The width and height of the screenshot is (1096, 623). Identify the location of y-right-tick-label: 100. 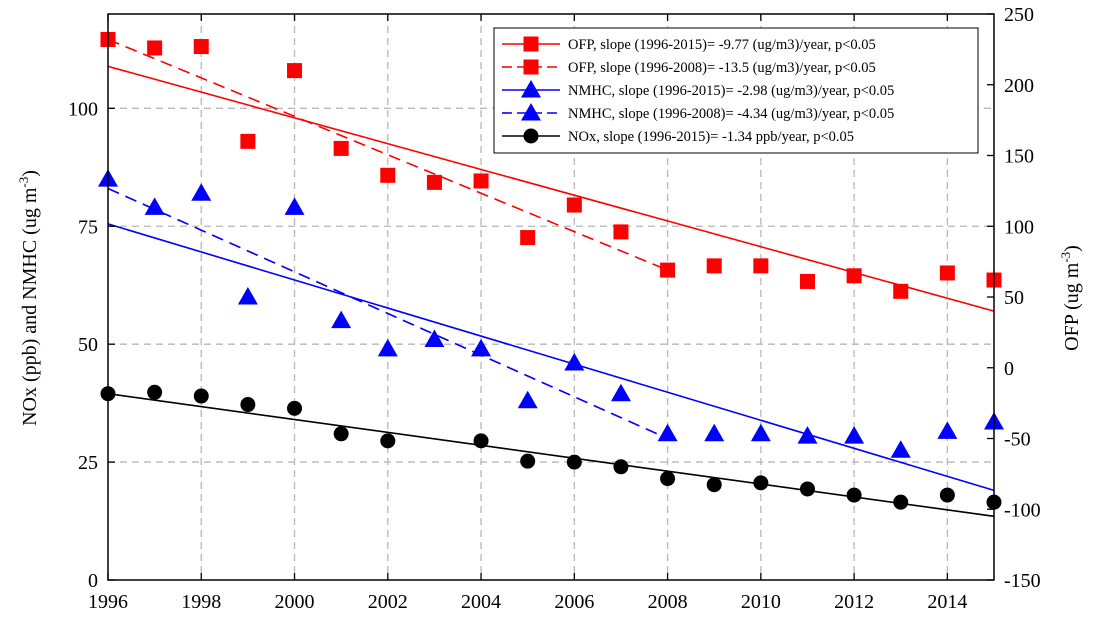
(1019, 227).